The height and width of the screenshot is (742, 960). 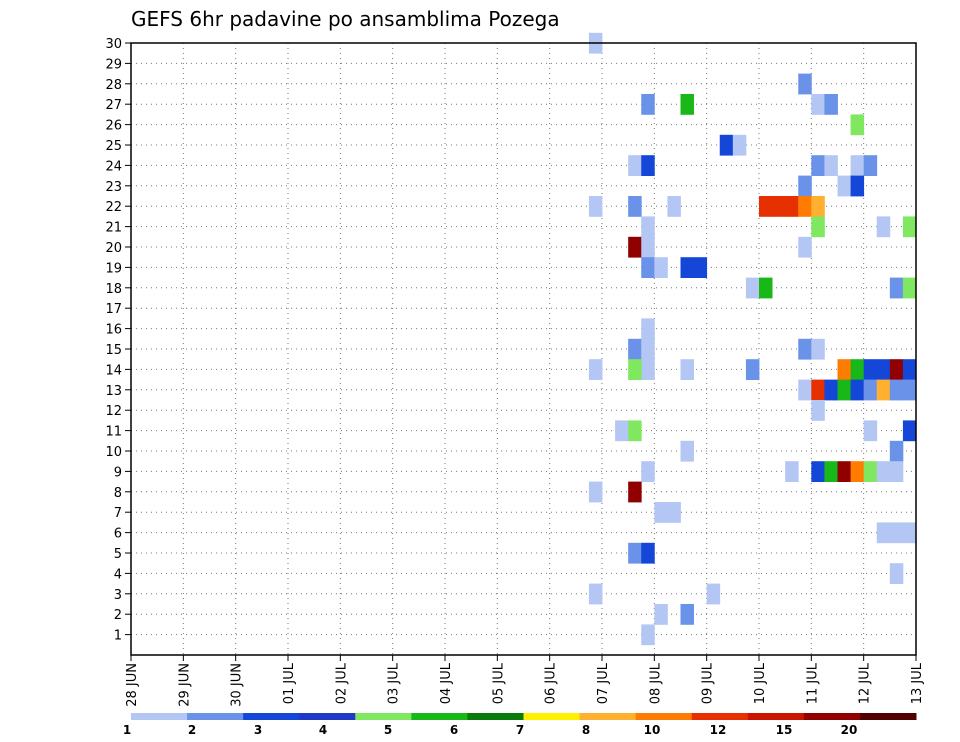 What do you see at coordinates (237, 685) in the screenshot?
I see `x-tick-label: 30 JUN` at bounding box center [237, 685].